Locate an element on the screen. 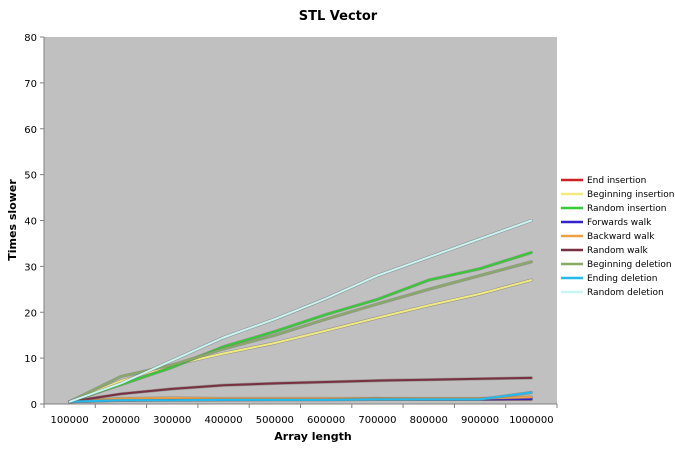 This screenshot has height=450, width=675. legend-item: Random insertion is located at coordinates (614, 209).